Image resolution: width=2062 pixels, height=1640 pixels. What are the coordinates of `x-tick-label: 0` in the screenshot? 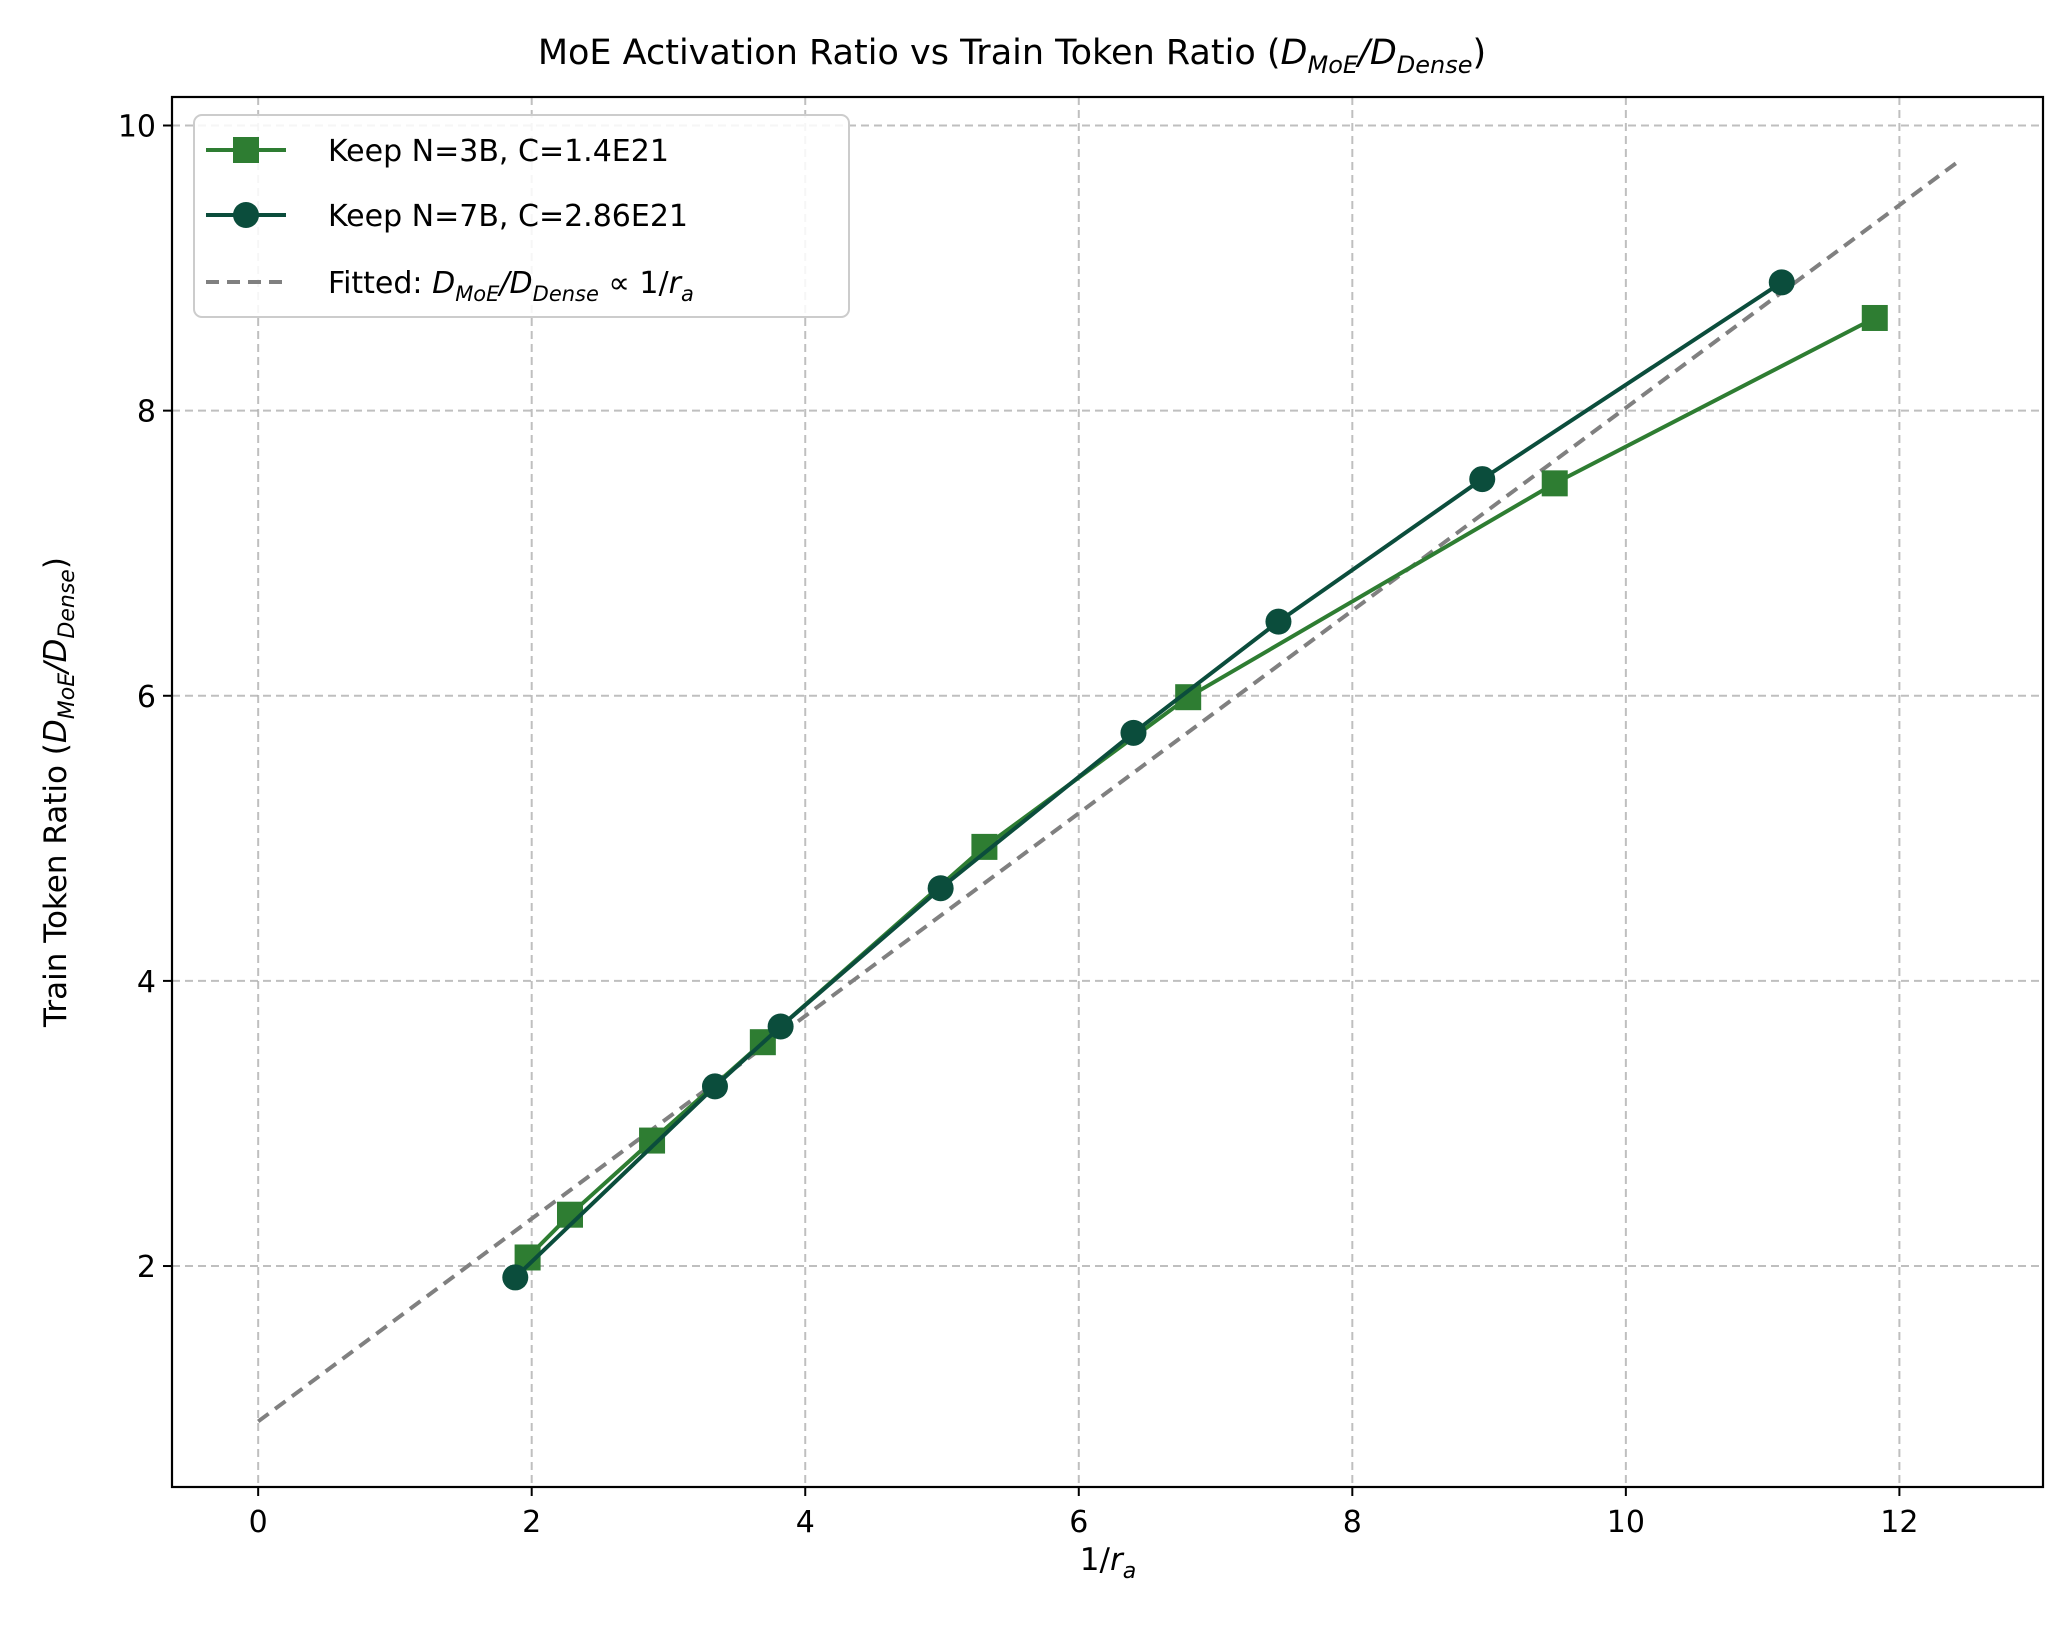 It's located at (258, 1522).